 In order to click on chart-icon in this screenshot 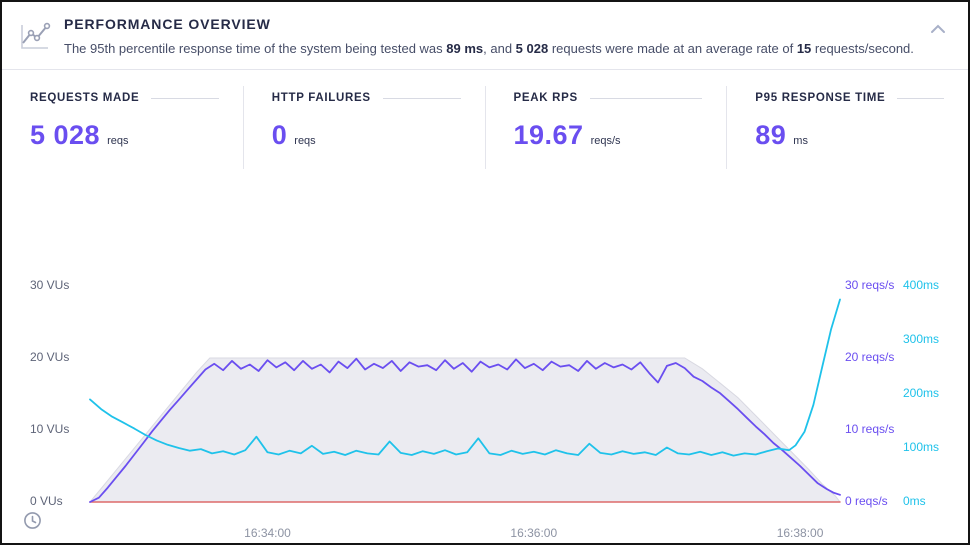, I will do `click(35, 36)`.